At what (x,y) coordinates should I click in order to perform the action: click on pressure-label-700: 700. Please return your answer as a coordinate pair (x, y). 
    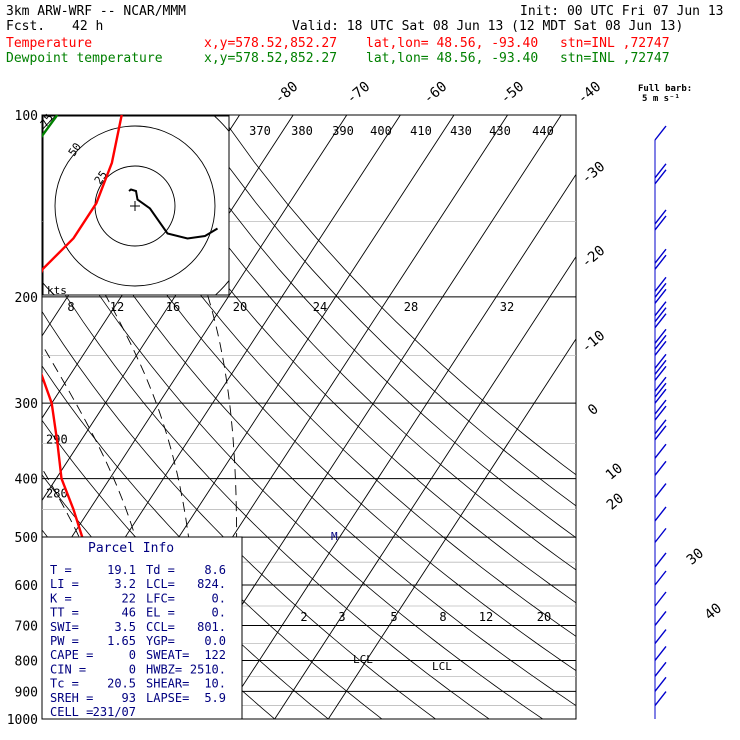
    Looking at the image, I should click on (26, 626).